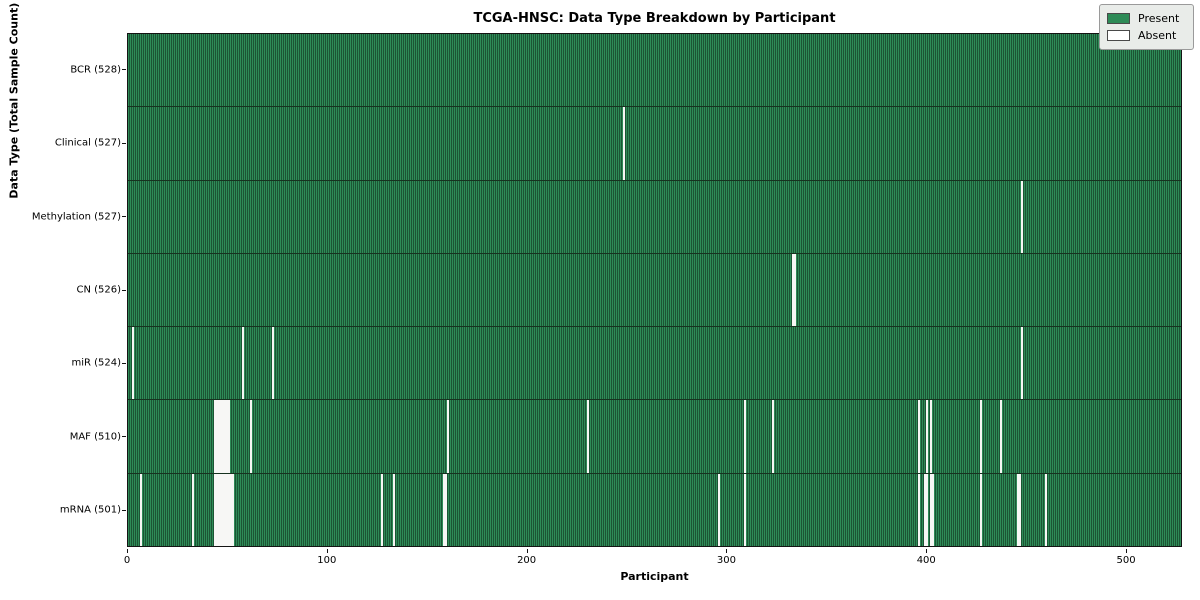 Image resolution: width=1200 pixels, height=600 pixels. Describe the element at coordinates (654, 71) in the screenshot. I see `heatmap-row-bcr` at that location.